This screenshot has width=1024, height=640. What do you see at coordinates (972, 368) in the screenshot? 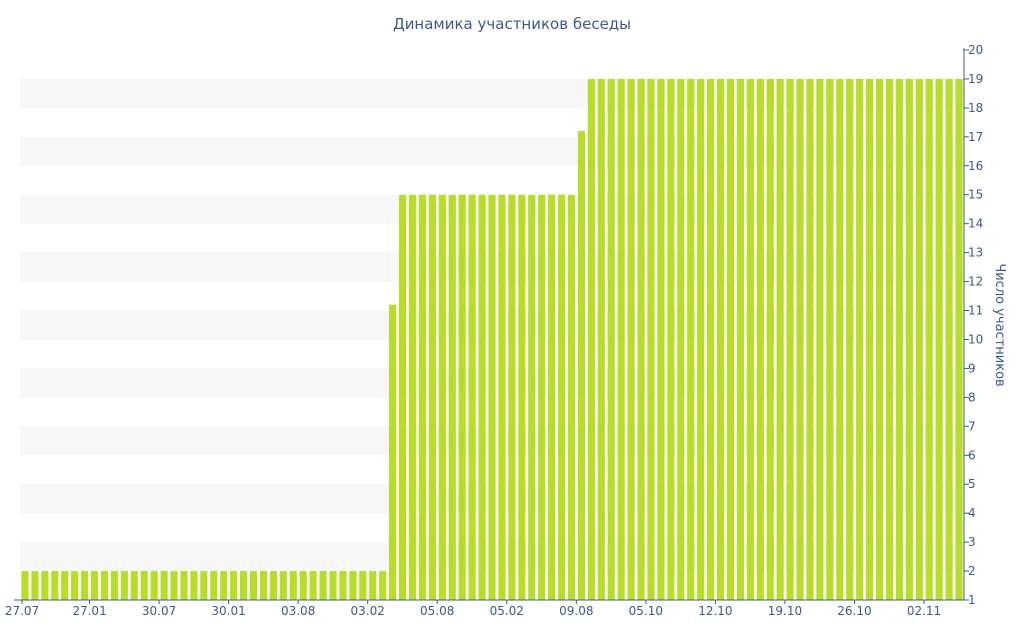
I see `y-tick-label: 9` at bounding box center [972, 368].